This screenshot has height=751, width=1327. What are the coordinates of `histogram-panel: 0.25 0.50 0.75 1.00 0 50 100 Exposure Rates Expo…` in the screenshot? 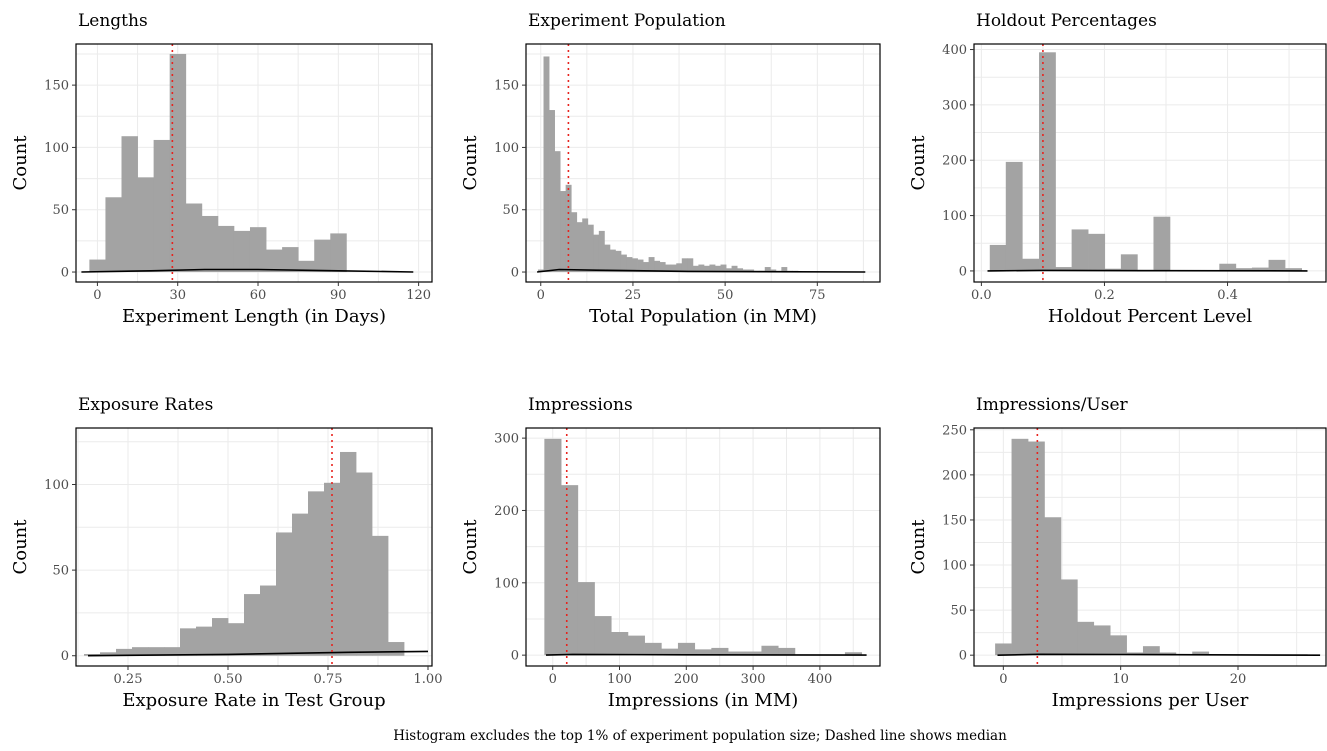 It's located at (226, 553).